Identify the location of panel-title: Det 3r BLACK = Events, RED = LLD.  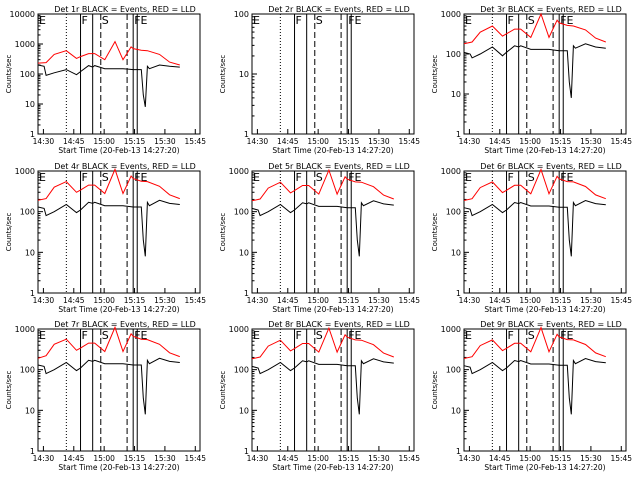
(551, 9).